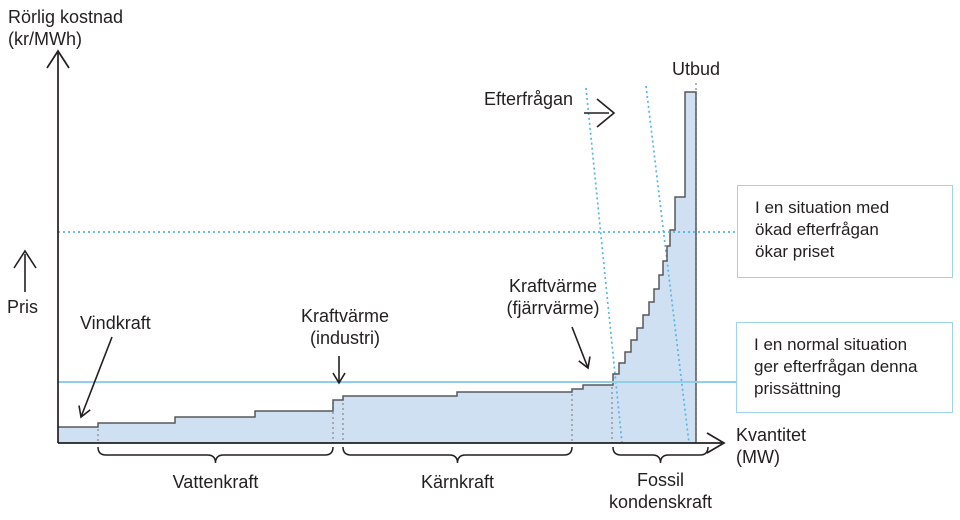 The image size is (960, 520). What do you see at coordinates (606, 113) in the screenshot?
I see `demand-shift-arrowhead-icon` at bounding box center [606, 113].